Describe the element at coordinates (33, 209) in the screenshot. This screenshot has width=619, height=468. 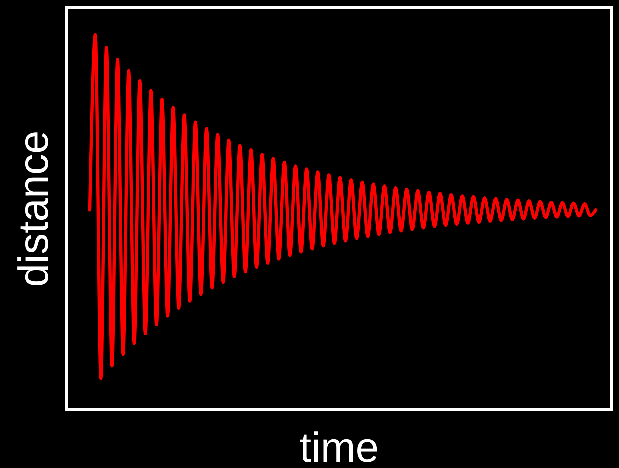
I see `y-axis-title: distance` at that location.